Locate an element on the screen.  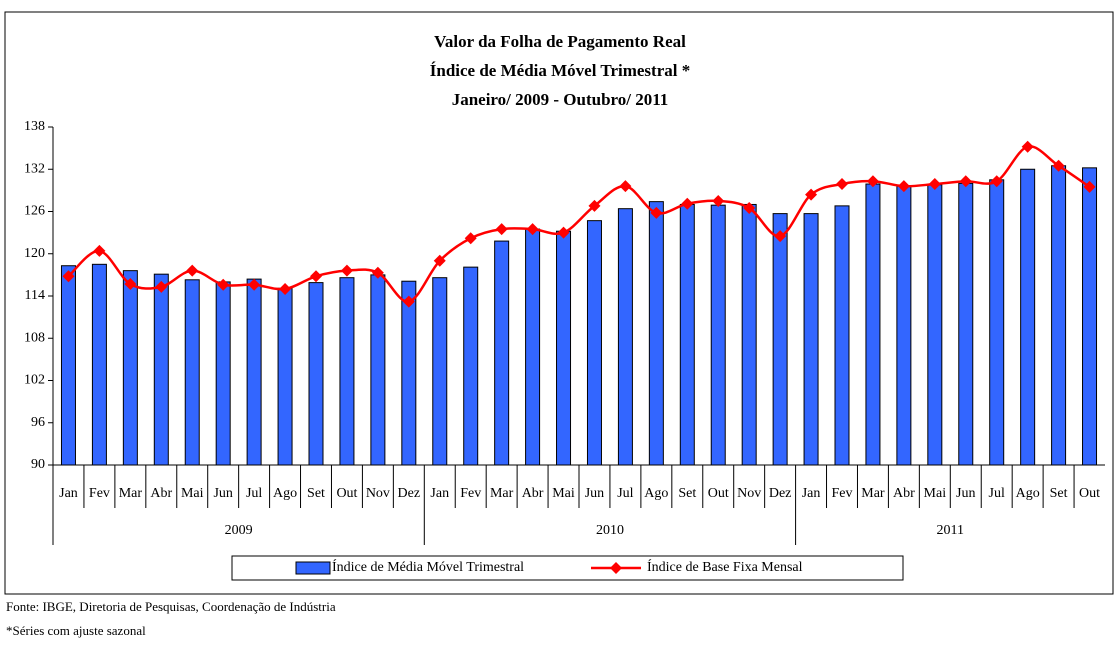
x-tick-label: Jun is located at coordinates (965, 493).